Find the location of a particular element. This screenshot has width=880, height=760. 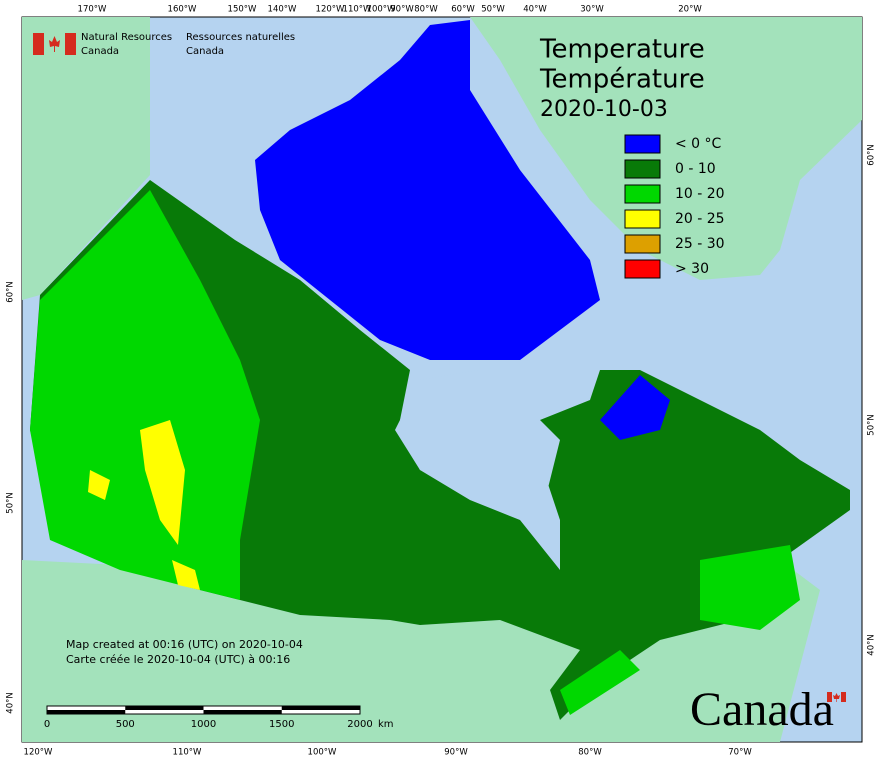

legend-label: 25 - 30 is located at coordinates (700, 244).